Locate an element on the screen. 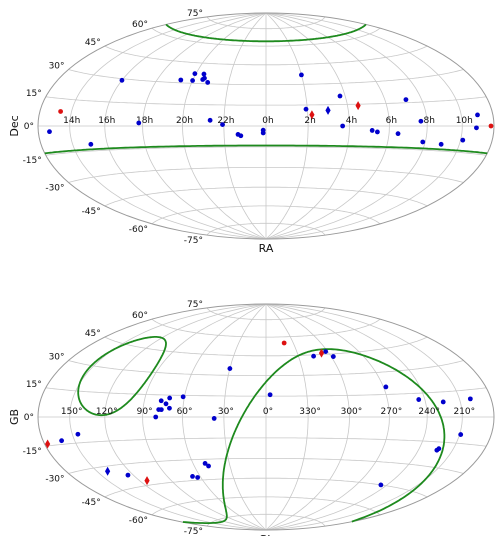 The height and width of the screenshot is (536, 500). x-tick-label: 90° is located at coordinates (145, 412).